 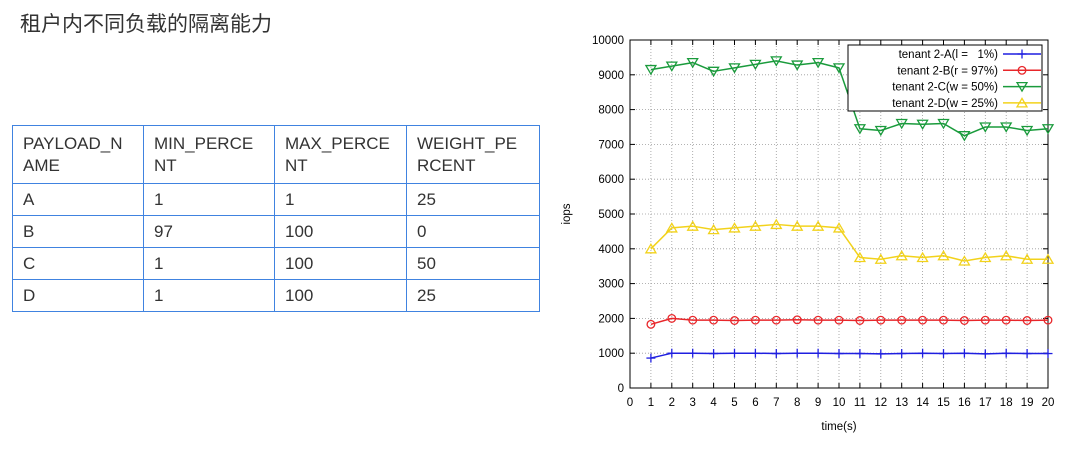 I want to click on legend-entry: tenant 2-B(r = 97%), so click(x=969, y=71).